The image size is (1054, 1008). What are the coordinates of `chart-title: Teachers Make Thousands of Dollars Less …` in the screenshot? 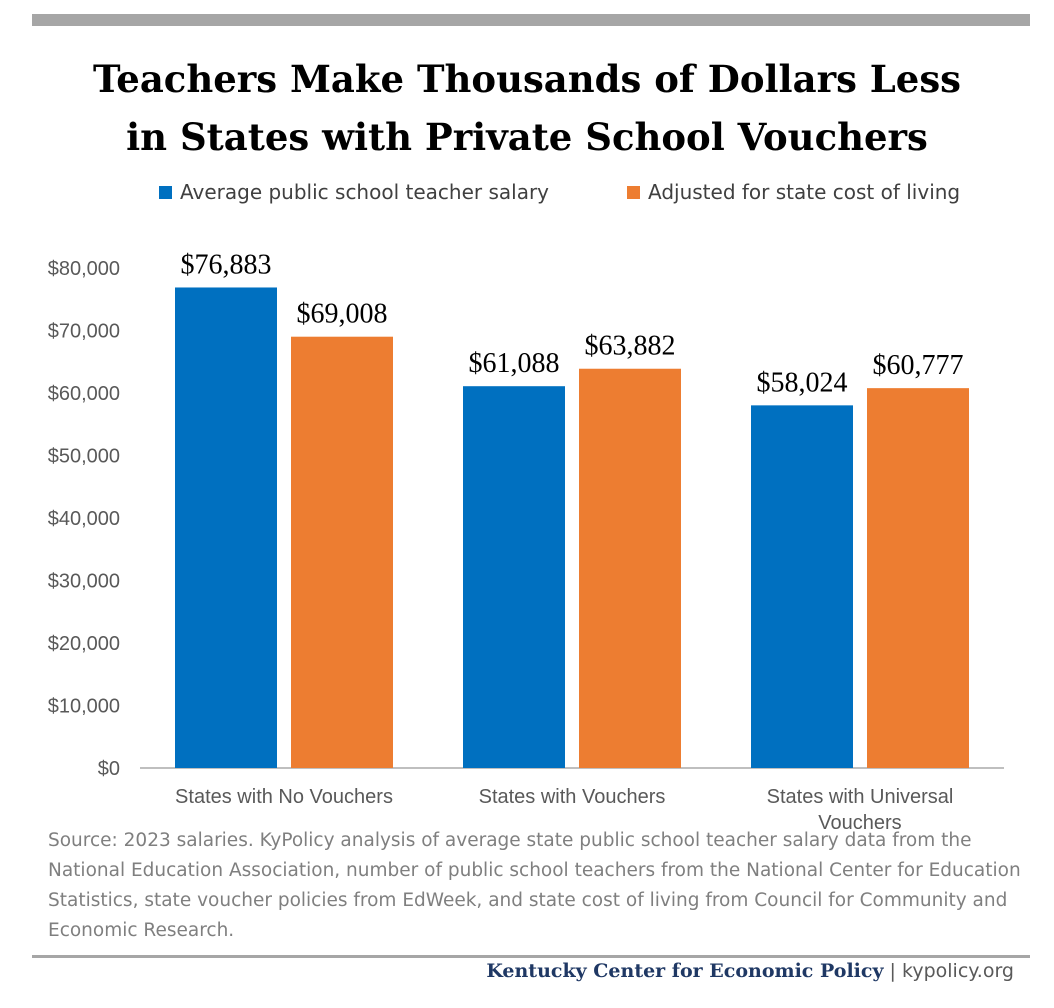 It's located at (527, 108).